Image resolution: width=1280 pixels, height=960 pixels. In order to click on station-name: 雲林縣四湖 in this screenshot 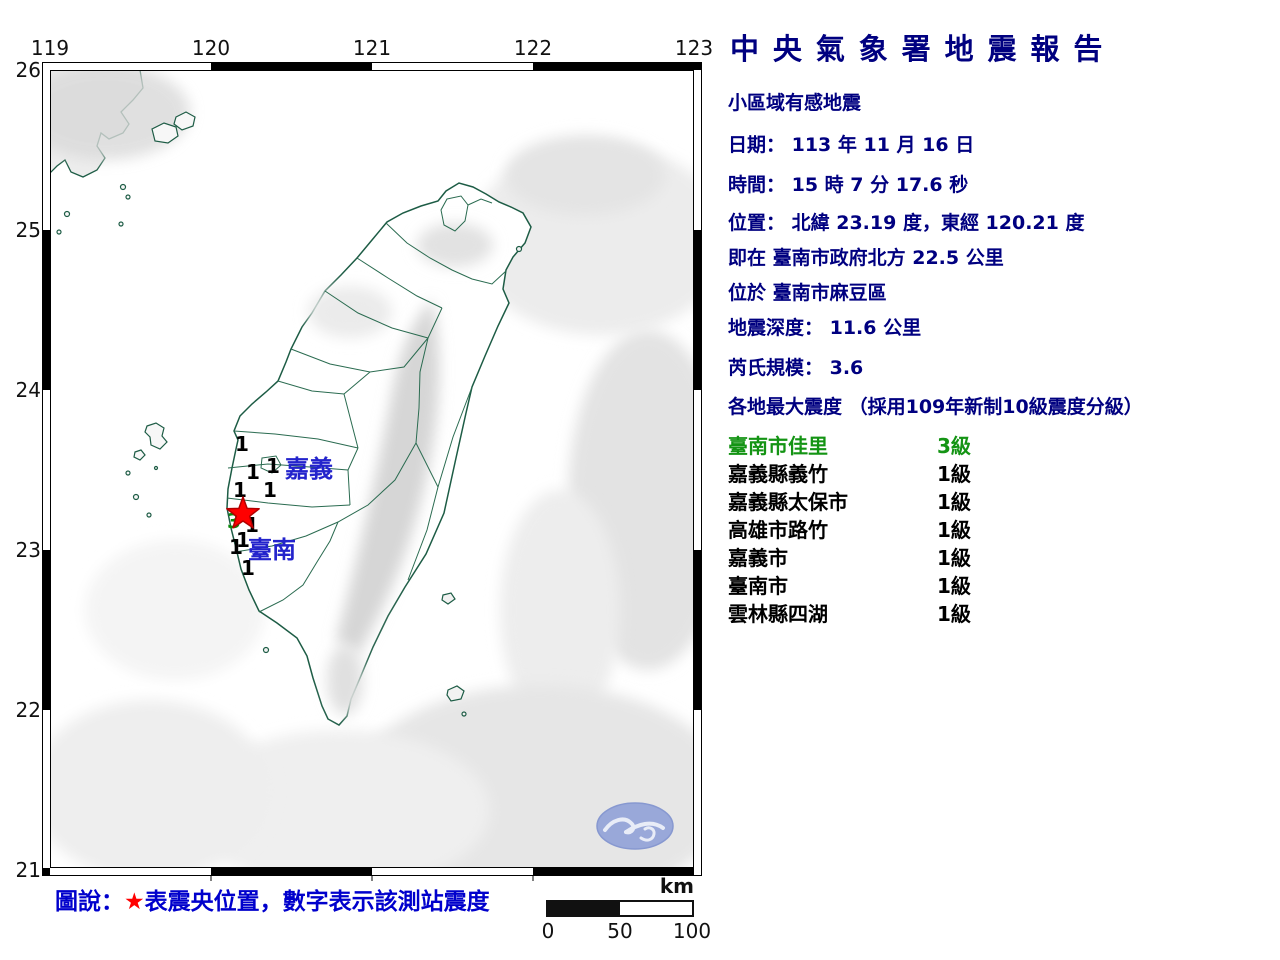, I will do `click(778, 614)`.